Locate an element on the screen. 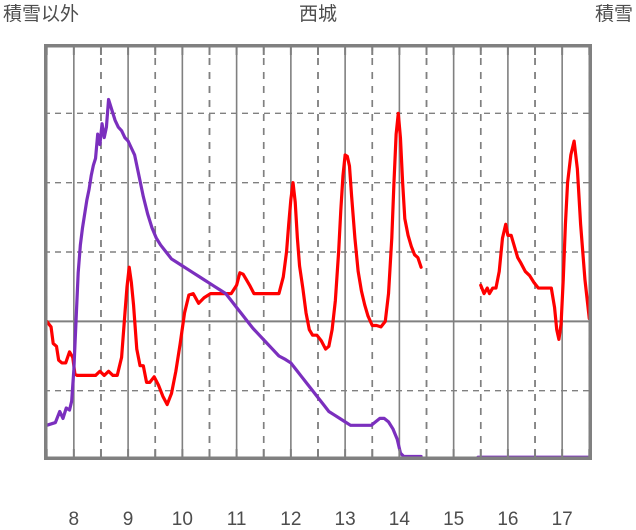 Image resolution: width=636 pixels, height=530 pixels. x-axis-tick-label: 13 is located at coordinates (345, 519).